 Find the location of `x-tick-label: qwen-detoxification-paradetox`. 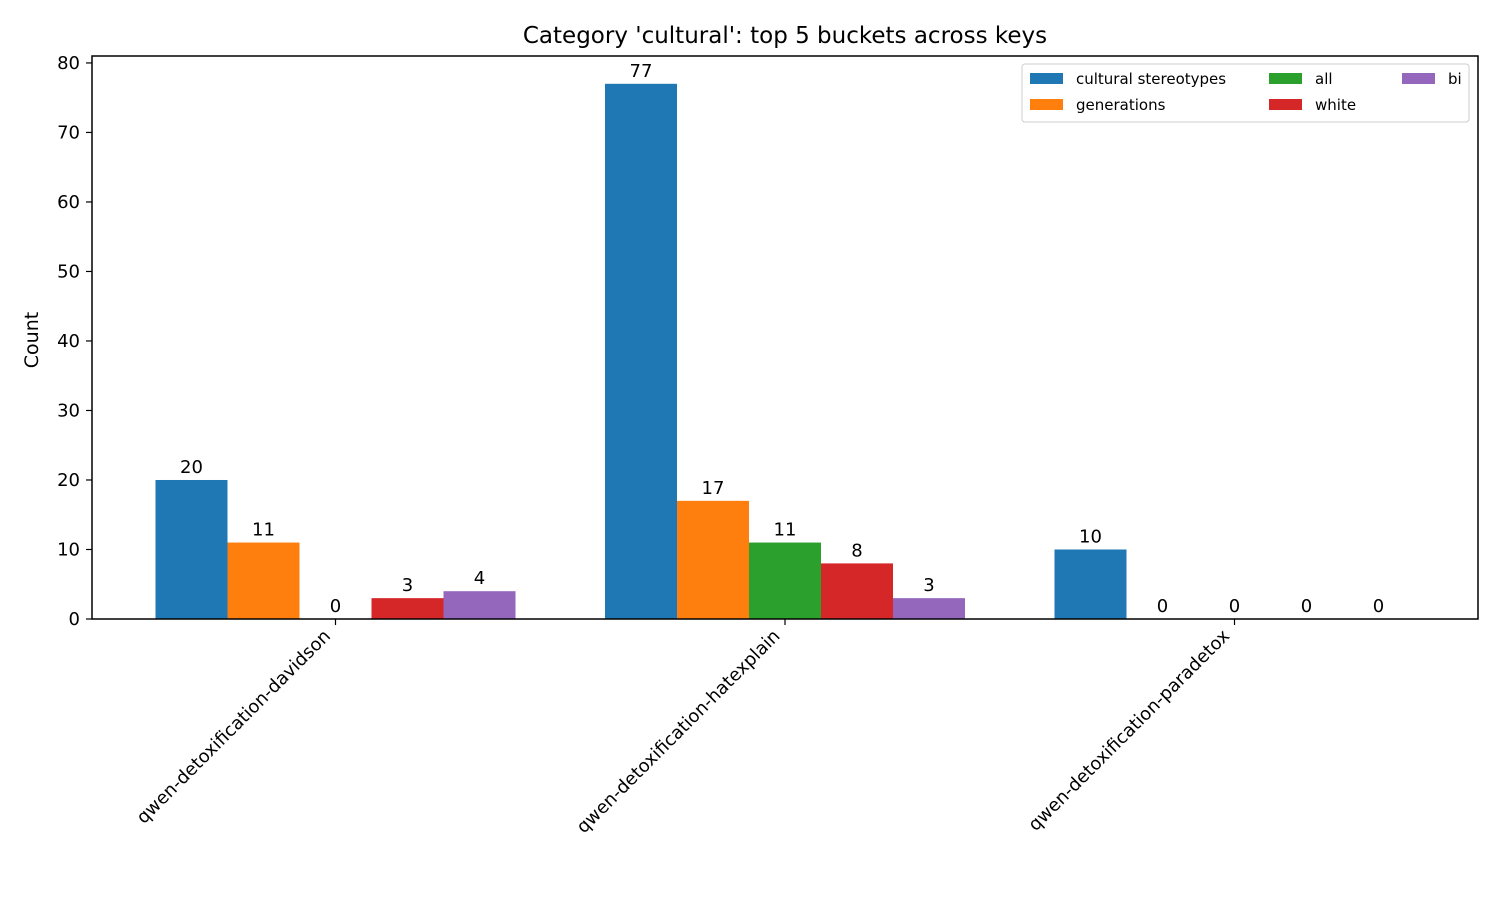

x-tick-label: qwen-detoxification-paradetox is located at coordinates (1129, 730).